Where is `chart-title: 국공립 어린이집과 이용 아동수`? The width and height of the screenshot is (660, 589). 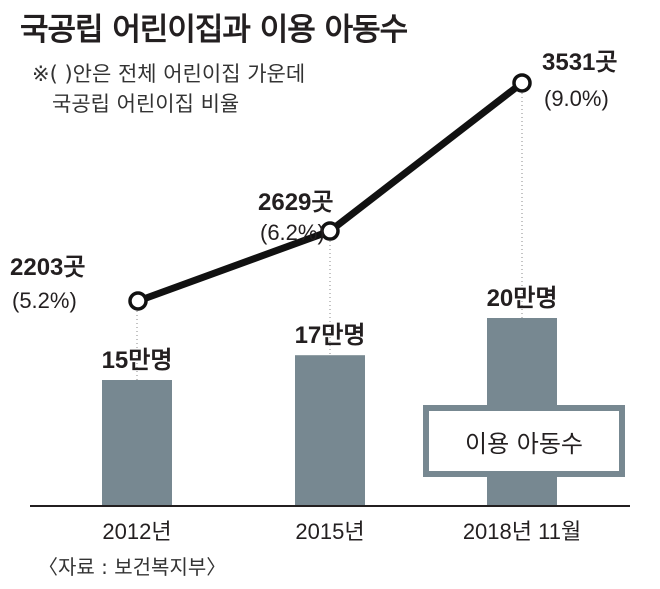 chart-title: 국공립 어린이집과 이용 아동수 is located at coordinates (214, 30).